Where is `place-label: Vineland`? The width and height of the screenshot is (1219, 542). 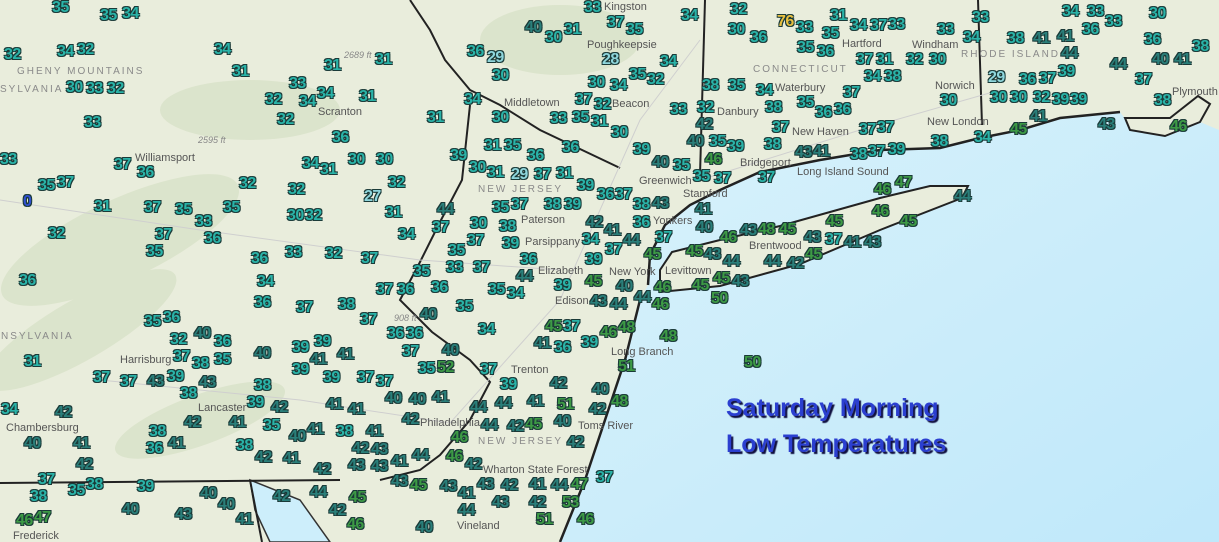
place-label: Vineland is located at coordinates (478, 526).